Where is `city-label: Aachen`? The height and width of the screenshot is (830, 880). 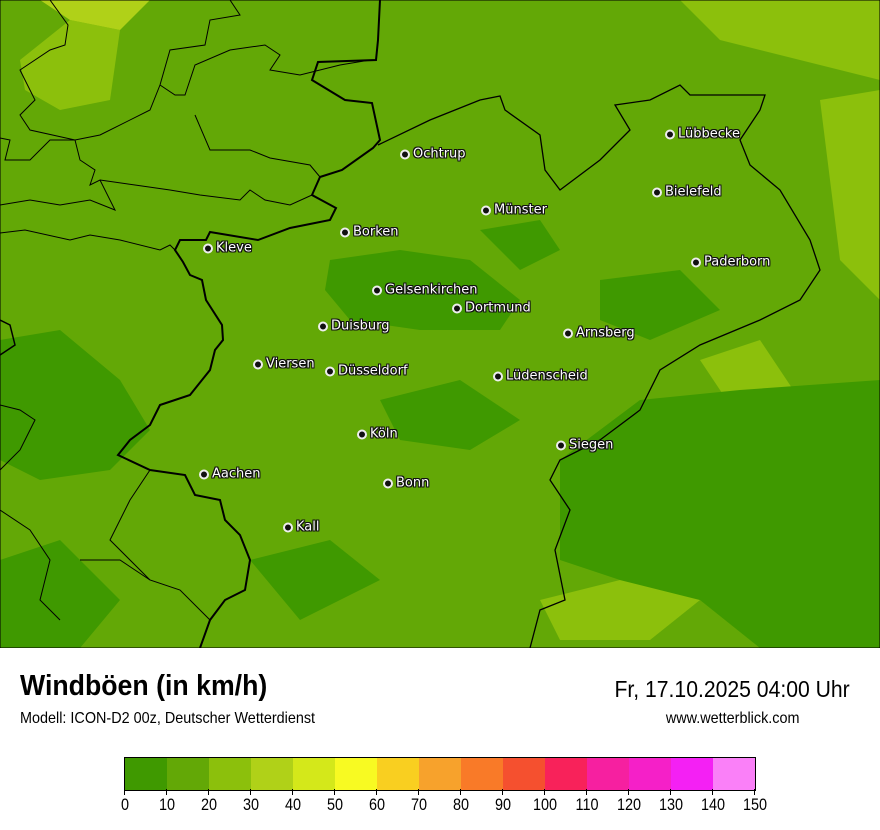
city-label: Aachen is located at coordinates (236, 474).